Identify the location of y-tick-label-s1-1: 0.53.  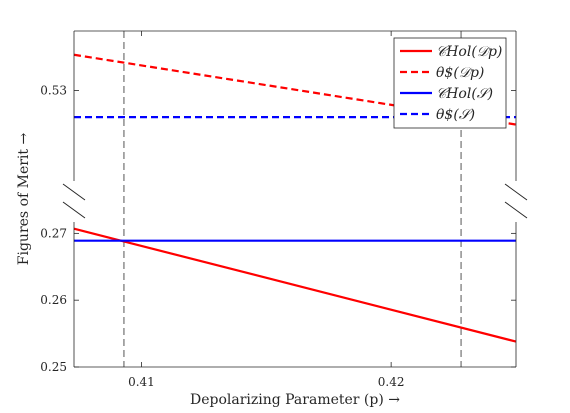
(53, 90).